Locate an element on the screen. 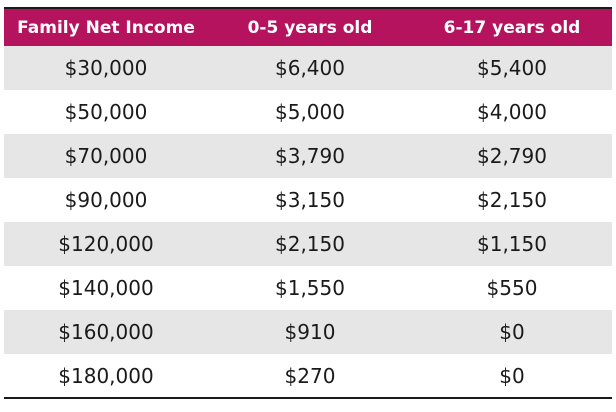 This screenshot has height=412, width=616. benefit-6-17-cell: $4,000 is located at coordinates (512, 112).